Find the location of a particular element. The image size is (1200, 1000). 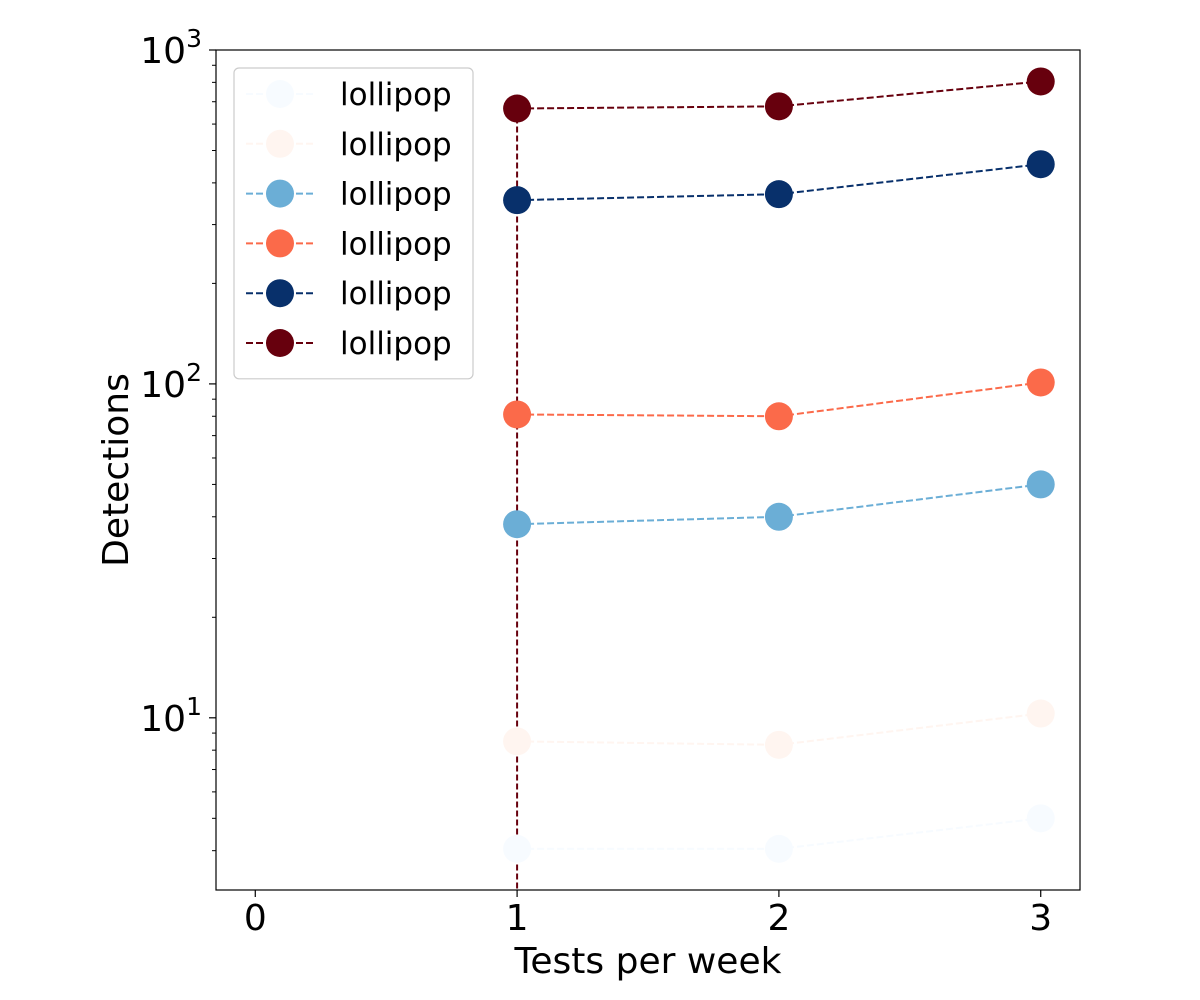

y-tick-label: 10³ is located at coordinates (171, 48).